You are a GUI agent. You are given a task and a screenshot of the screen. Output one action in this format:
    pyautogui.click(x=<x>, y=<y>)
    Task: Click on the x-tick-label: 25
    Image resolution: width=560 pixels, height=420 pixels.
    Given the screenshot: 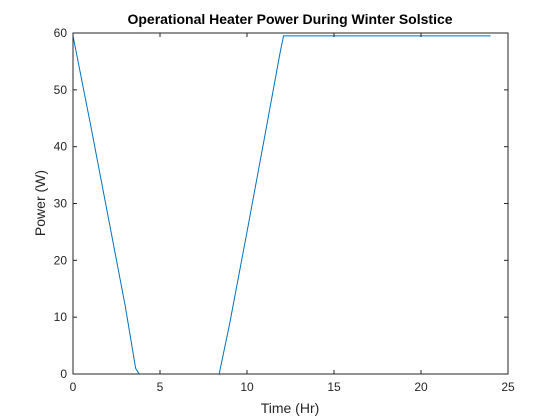 What is the action you would take?
    pyautogui.click(x=508, y=387)
    